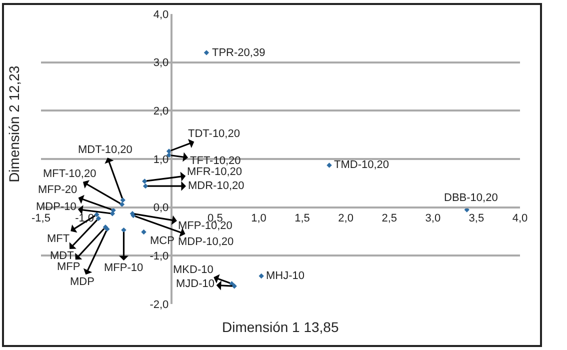  I want to click on annotation: TFT-10,20, so click(215, 161).